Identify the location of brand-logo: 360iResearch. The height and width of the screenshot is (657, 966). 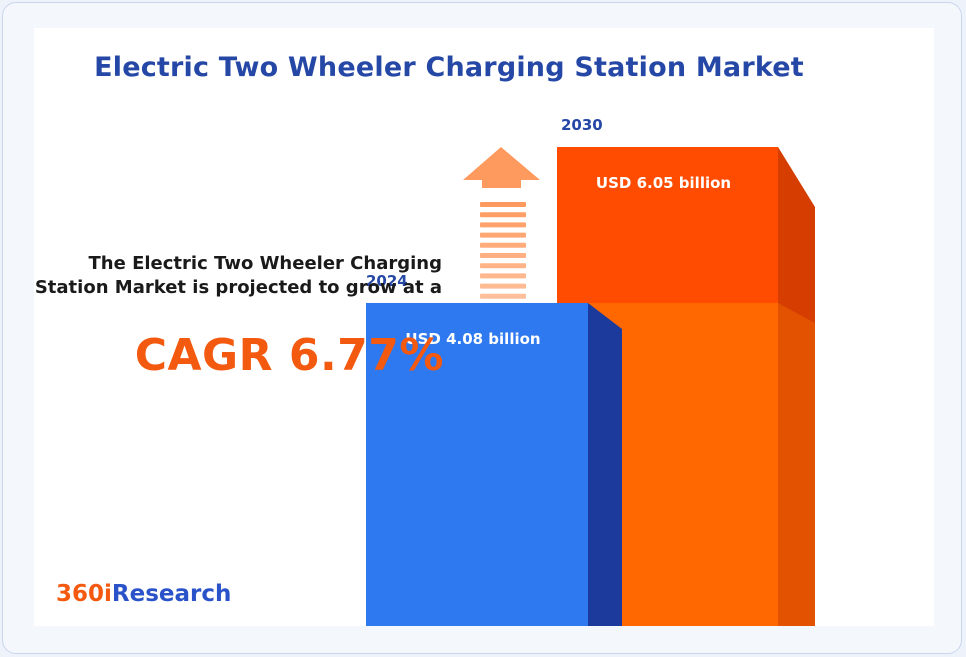
(143, 594).